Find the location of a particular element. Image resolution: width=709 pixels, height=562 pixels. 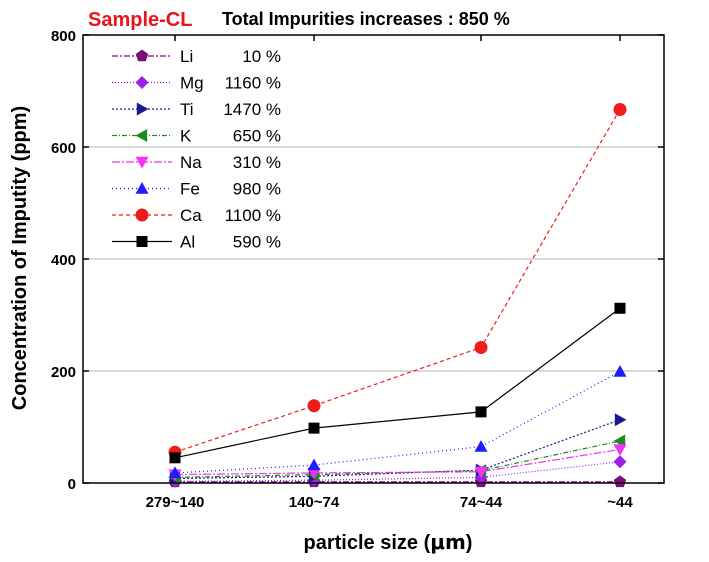

x-axis-label: particle size (μm) is located at coordinates (388, 542).